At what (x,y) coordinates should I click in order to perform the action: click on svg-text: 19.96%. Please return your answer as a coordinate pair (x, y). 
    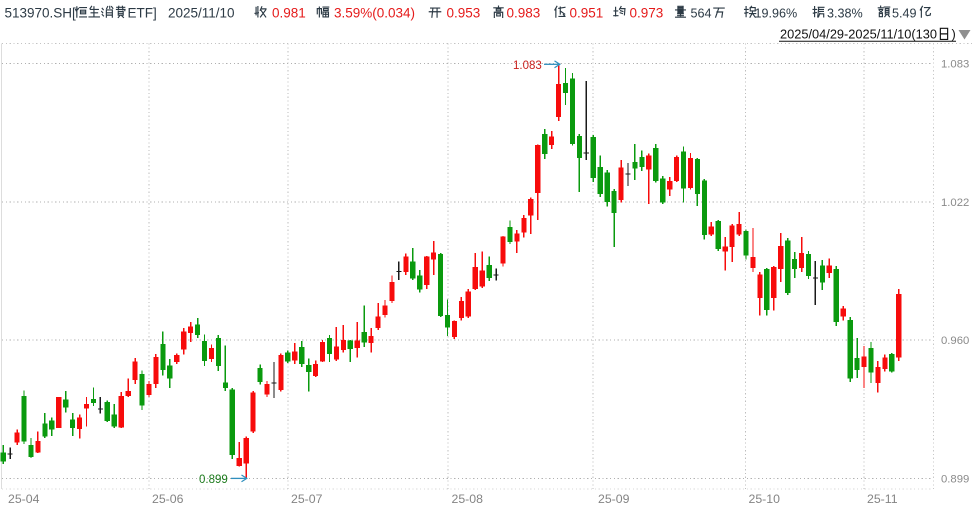
    Looking at the image, I should click on (776, 14).